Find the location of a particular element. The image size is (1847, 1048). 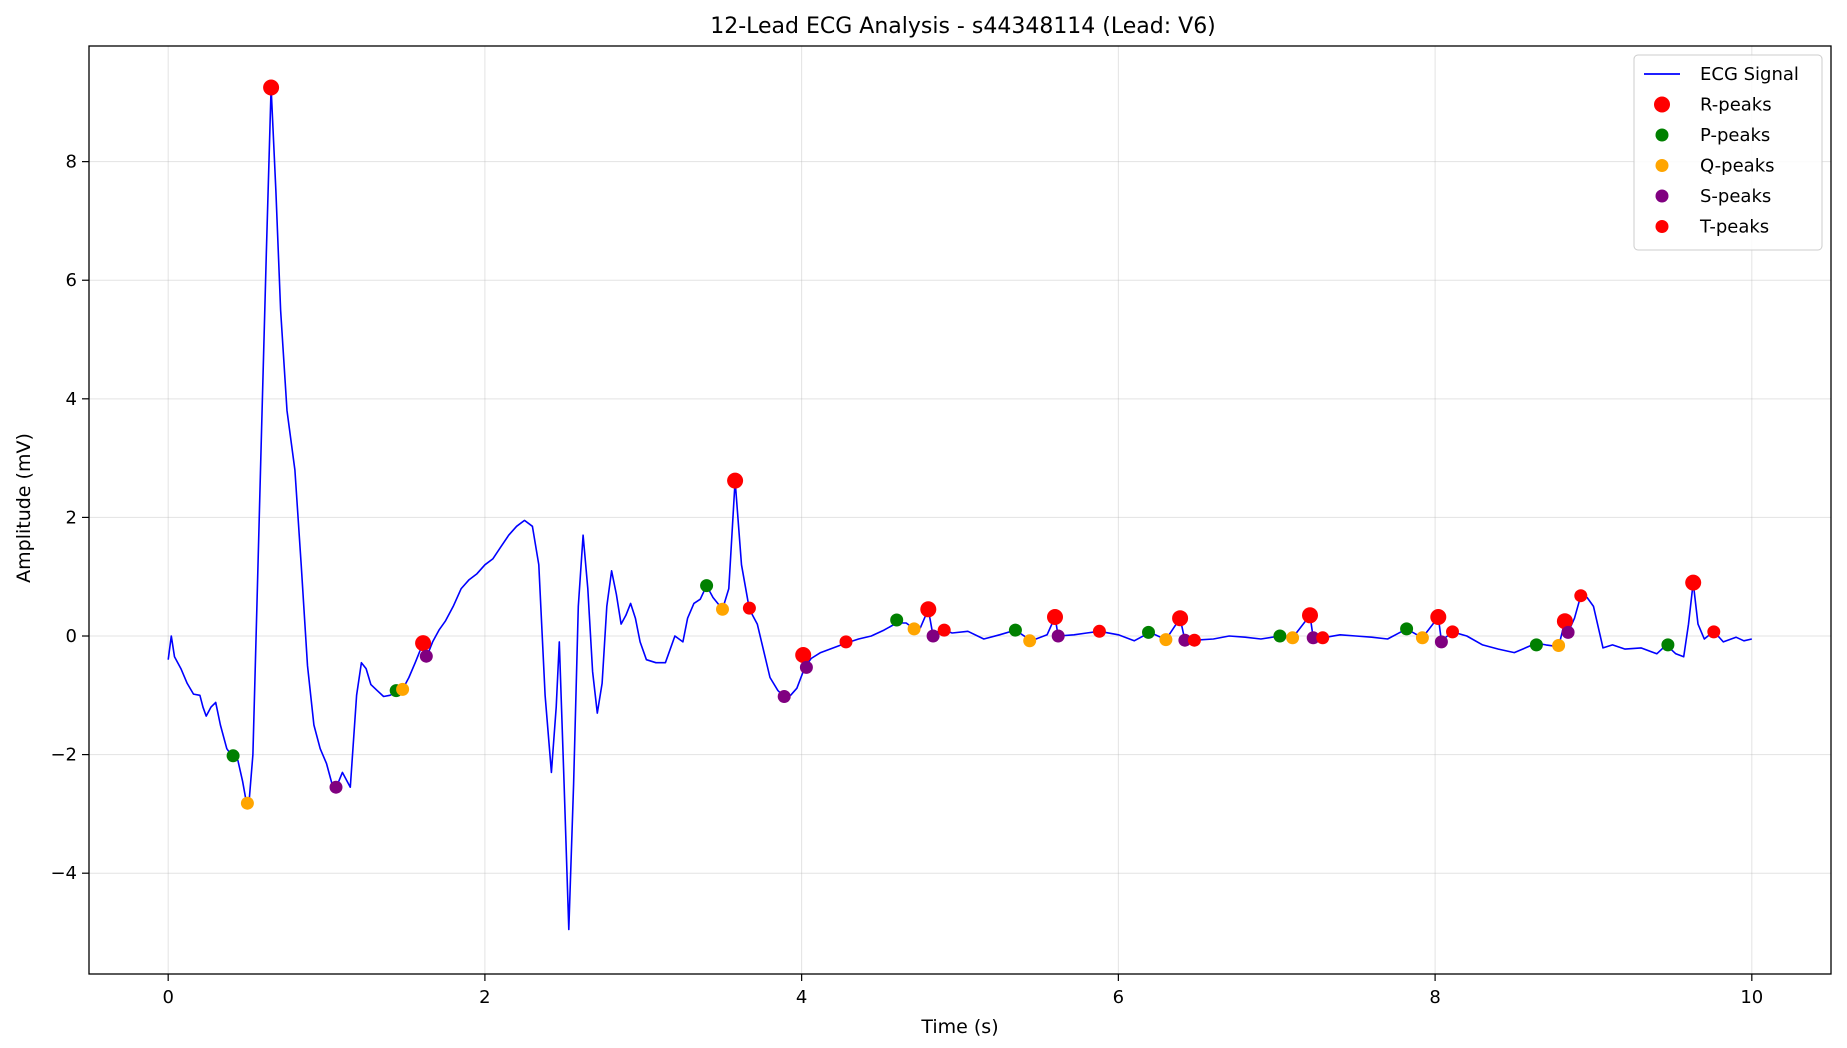

y-tick-label: 2 is located at coordinates (71, 517).